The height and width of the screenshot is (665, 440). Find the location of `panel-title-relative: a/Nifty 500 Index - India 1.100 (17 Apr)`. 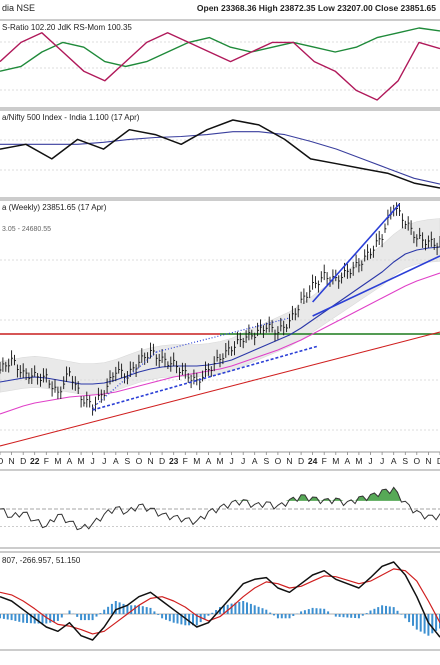

panel-title-relative: a/Nifty 500 Index - India 1.100 (17 Apr) is located at coordinates (71, 117).